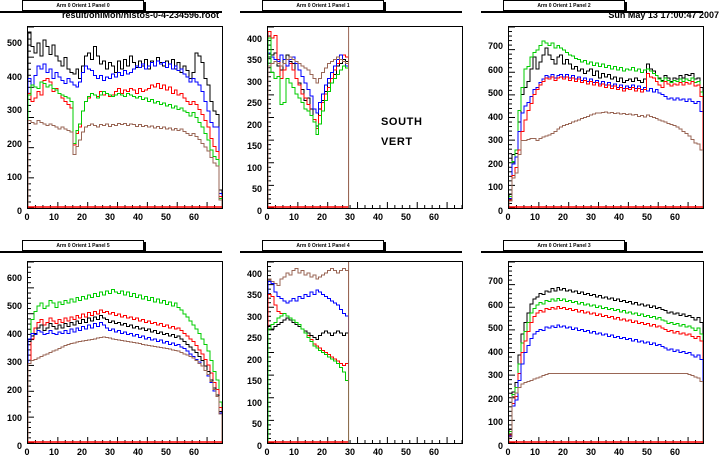  What do you see at coordinates (254, 125) in the screenshot?
I see `y-tick-1-4: 200` at bounding box center [254, 125].